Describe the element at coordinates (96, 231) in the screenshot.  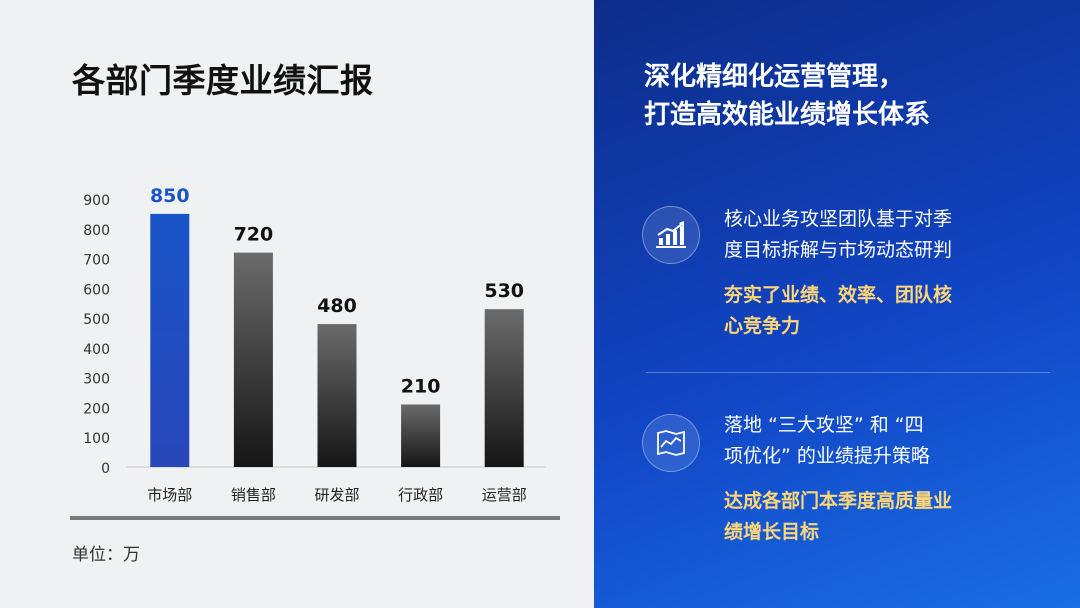
I see `y-tick-label: 800` at that location.